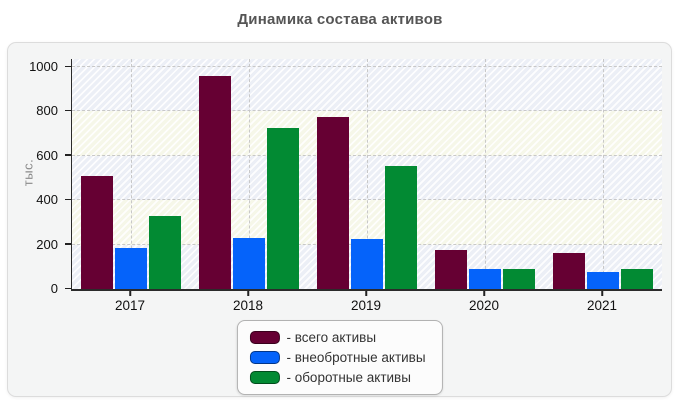  What do you see at coordinates (340, 19) in the screenshot?
I see `chart-title: Динамика состава активов` at bounding box center [340, 19].